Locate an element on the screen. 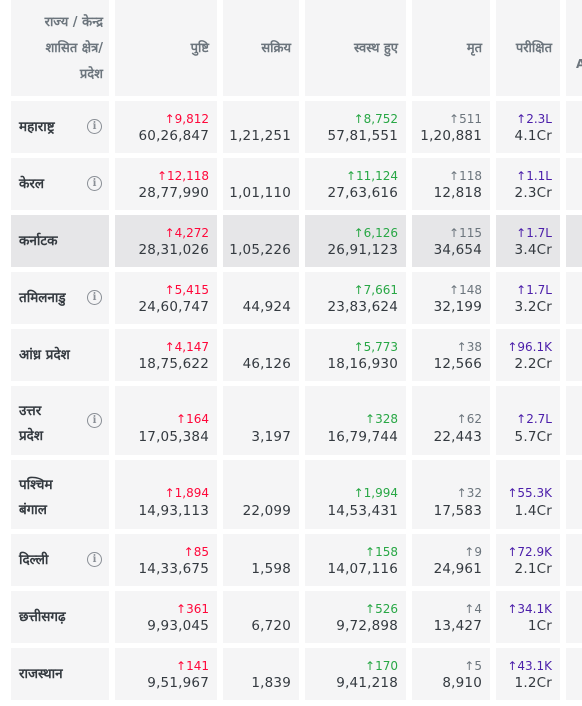 The image size is (582, 706). header-tested-label: परीक्षित is located at coordinates (533, 48).